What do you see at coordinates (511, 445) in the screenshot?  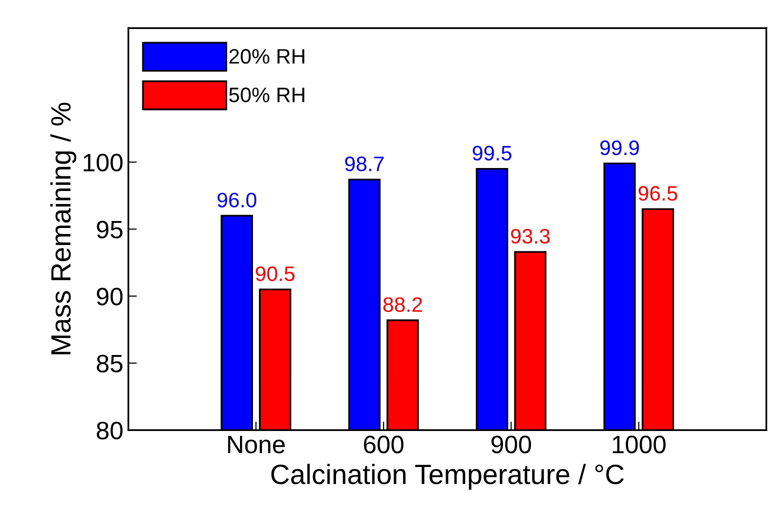 I see `x-tick-label: 900` at bounding box center [511, 445].